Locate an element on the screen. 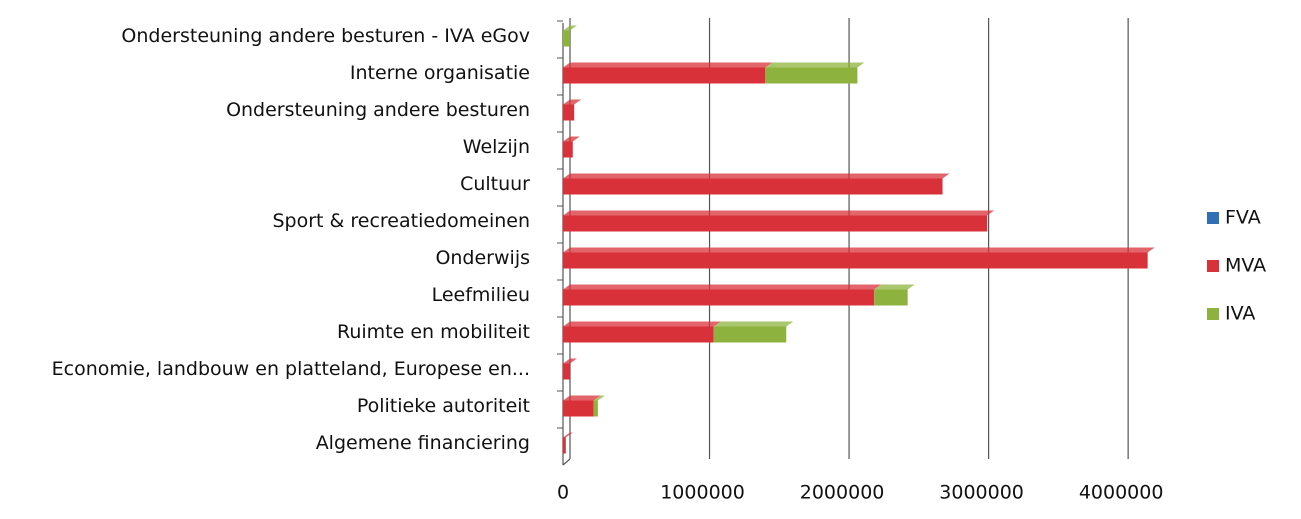  y-tick-label: Politieke autoriteit is located at coordinates (443, 406).